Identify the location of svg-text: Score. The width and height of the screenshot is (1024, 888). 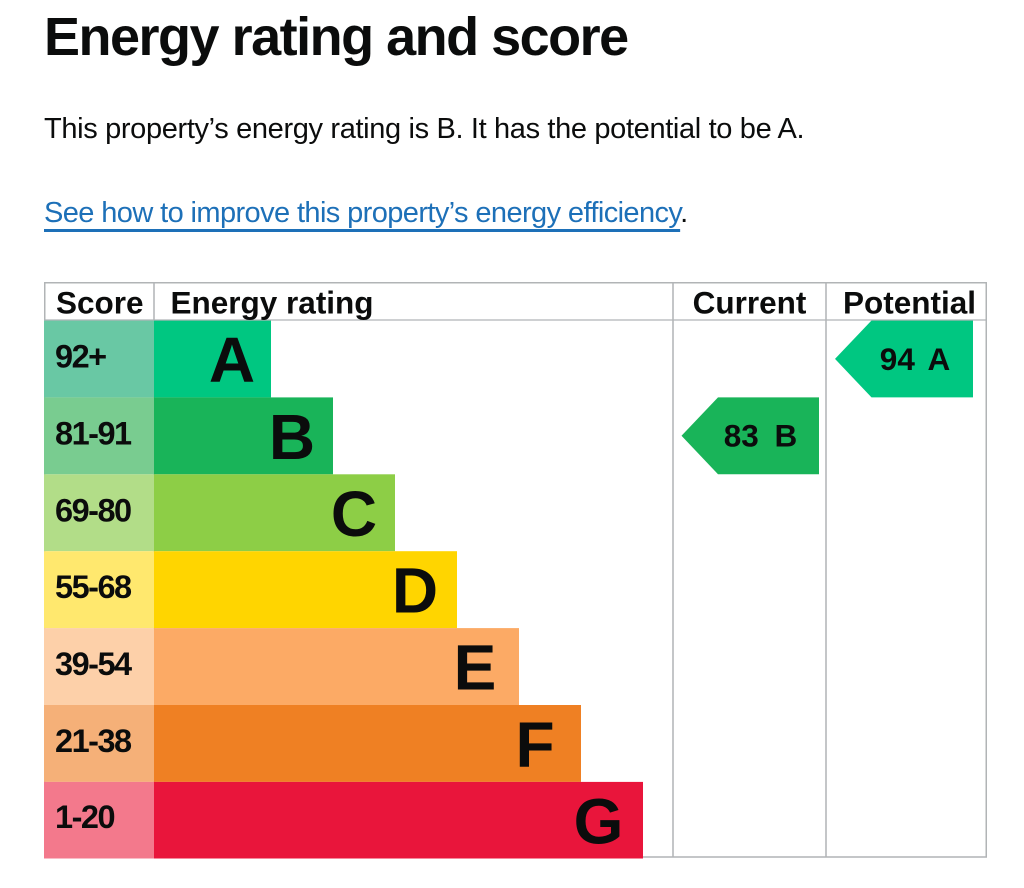
(100, 303).